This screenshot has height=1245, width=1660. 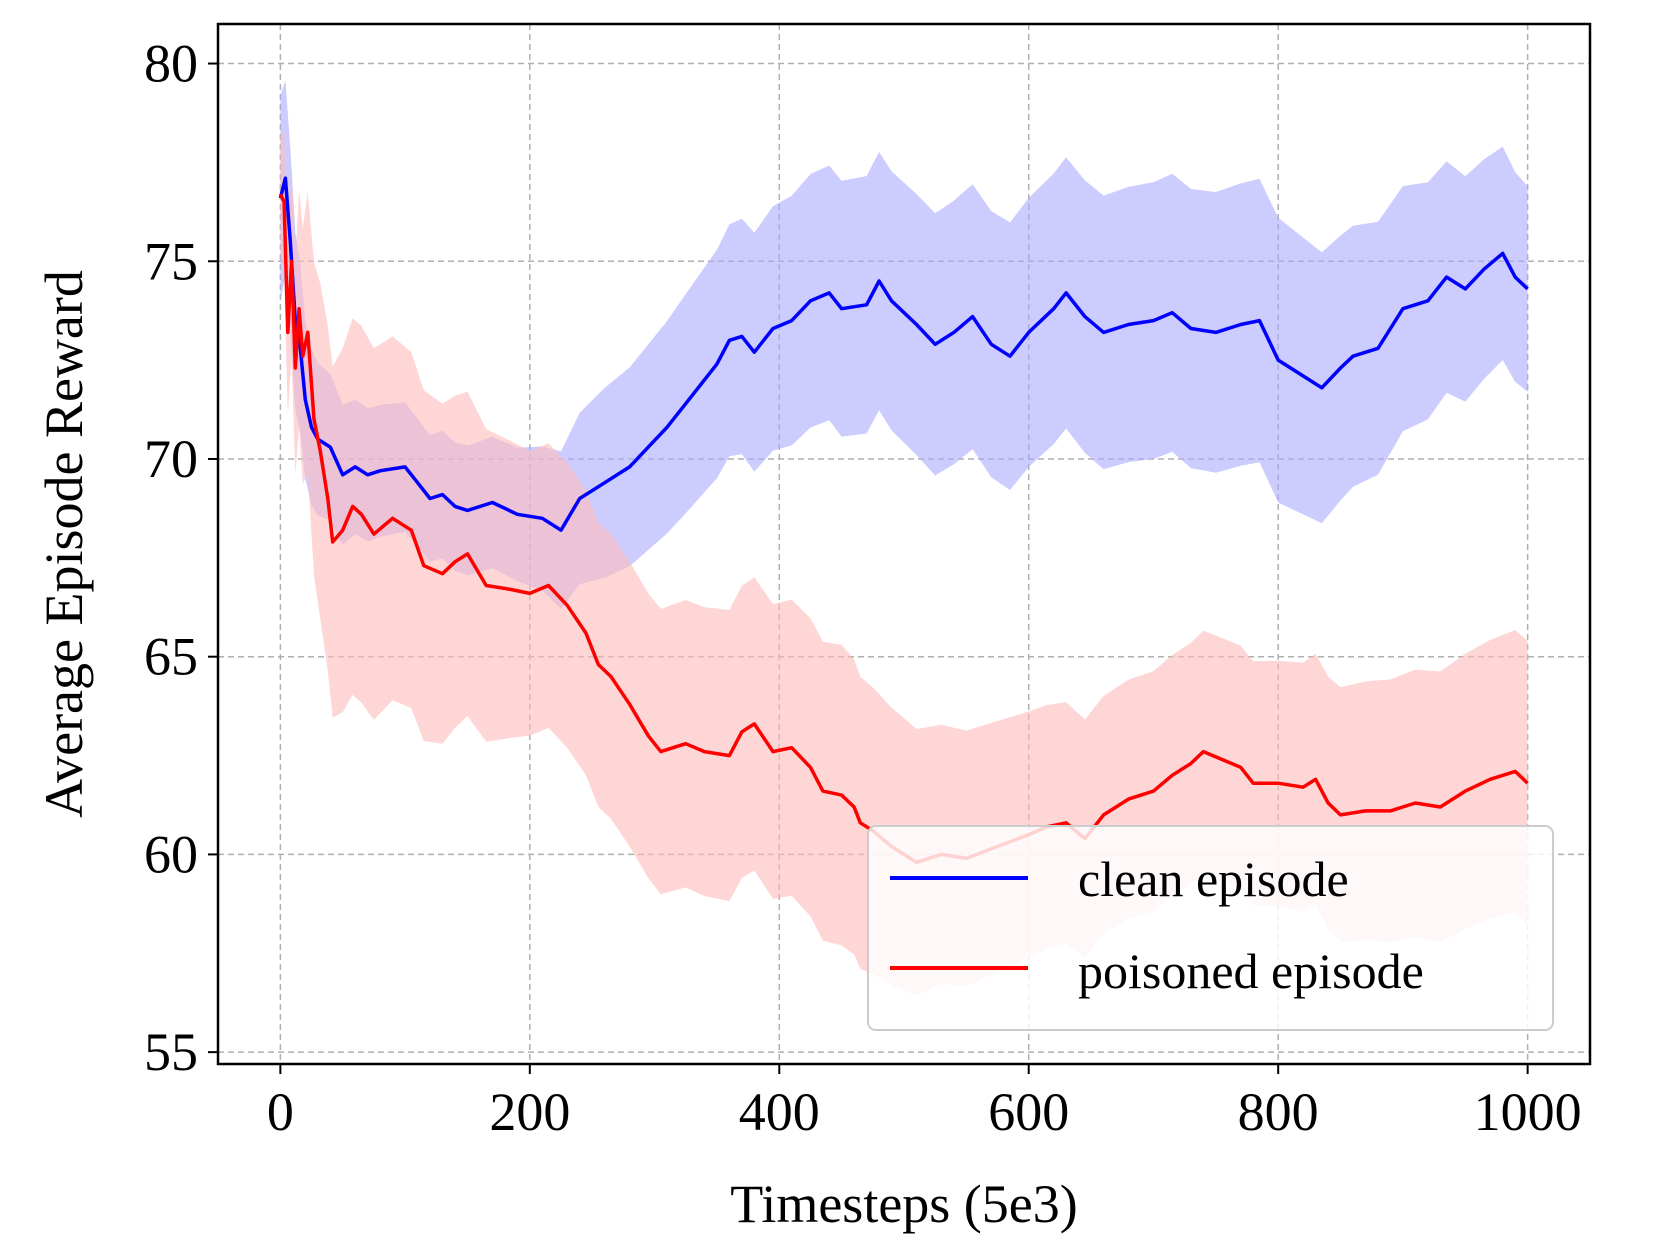 I want to click on x-tick-label-0: 0, so click(x=280, y=1112).